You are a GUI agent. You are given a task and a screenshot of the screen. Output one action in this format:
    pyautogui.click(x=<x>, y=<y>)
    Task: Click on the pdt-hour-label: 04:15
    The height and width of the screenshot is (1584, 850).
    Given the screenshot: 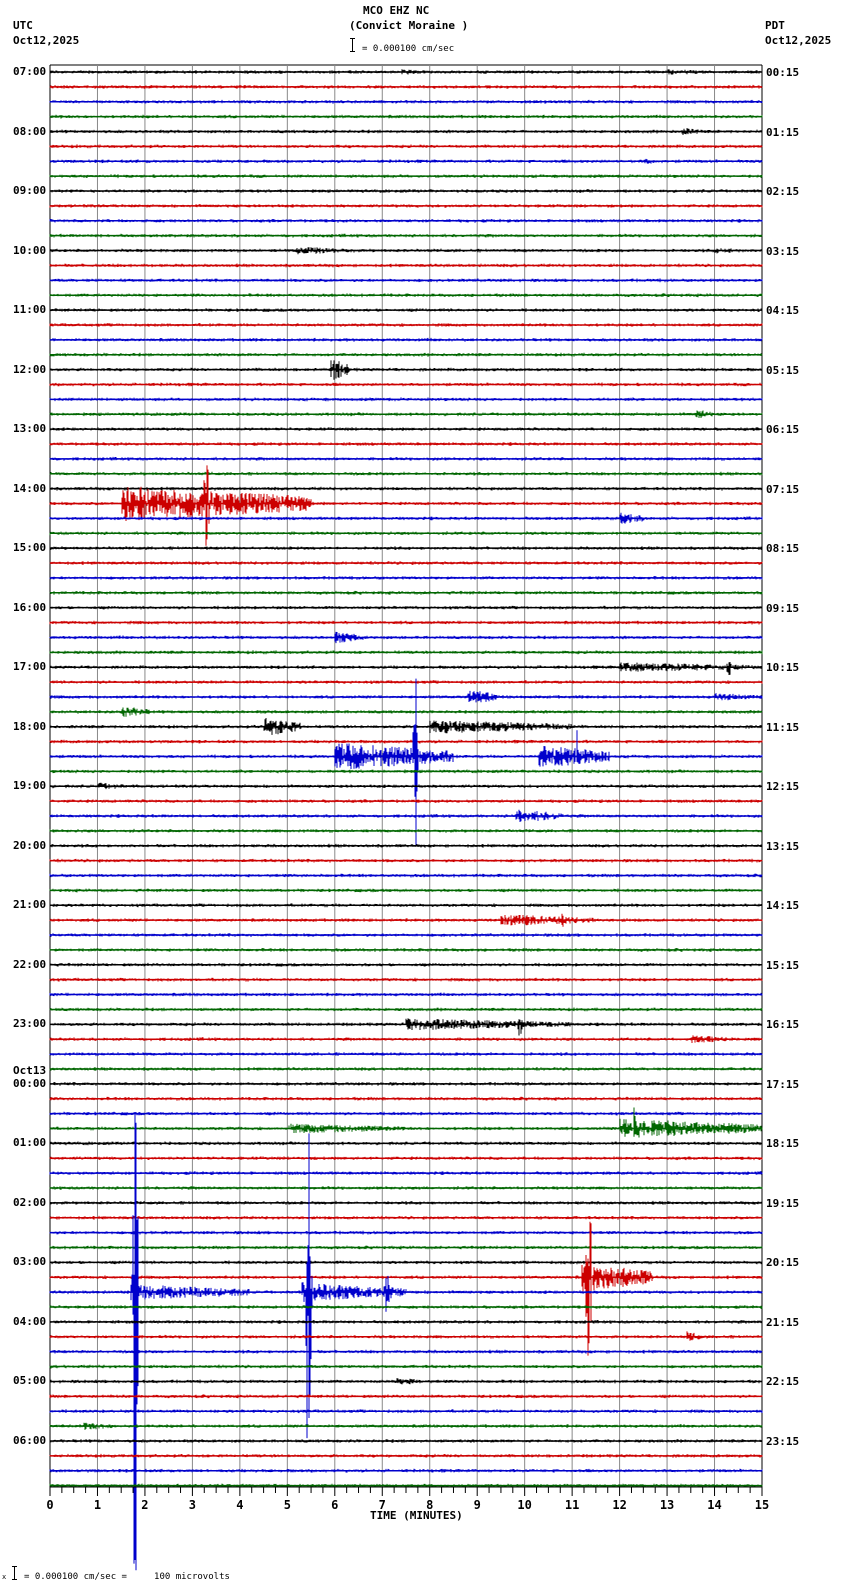 What is the action you would take?
    pyautogui.click(x=783, y=311)
    